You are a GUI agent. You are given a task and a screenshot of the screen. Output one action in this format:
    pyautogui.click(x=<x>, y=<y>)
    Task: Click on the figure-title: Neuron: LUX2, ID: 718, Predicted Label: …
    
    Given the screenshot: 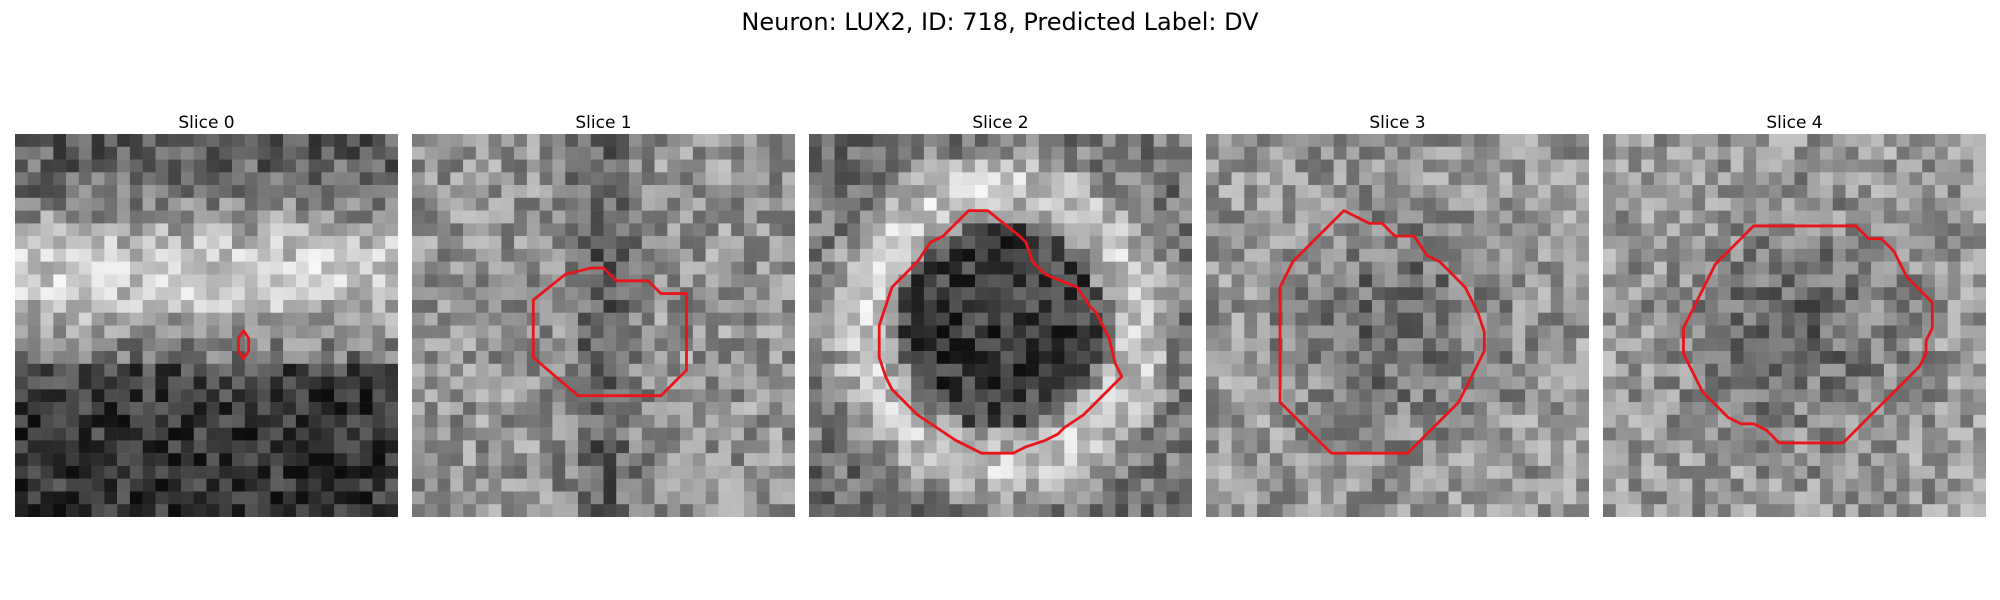 What is the action you would take?
    pyautogui.click(x=1000, y=22)
    